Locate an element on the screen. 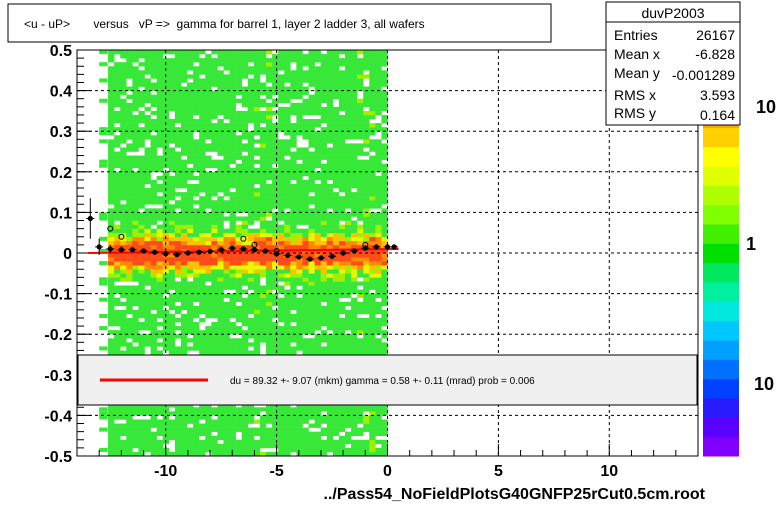 The image size is (776, 506). profile-point is located at coordinates (232, 248).